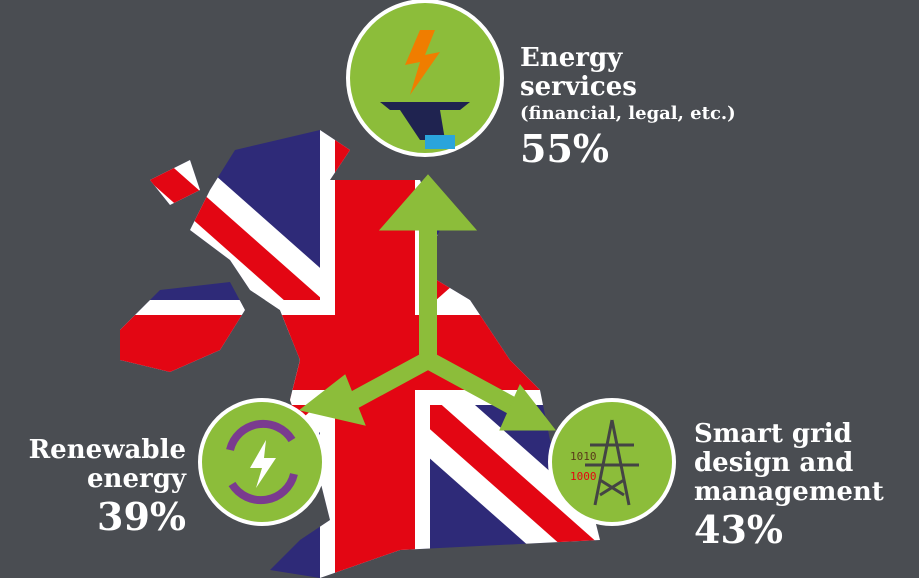 This screenshot has width=919, height=578. Describe the element at coordinates (578, 72) in the screenshot. I see `title: Energy services` at that location.